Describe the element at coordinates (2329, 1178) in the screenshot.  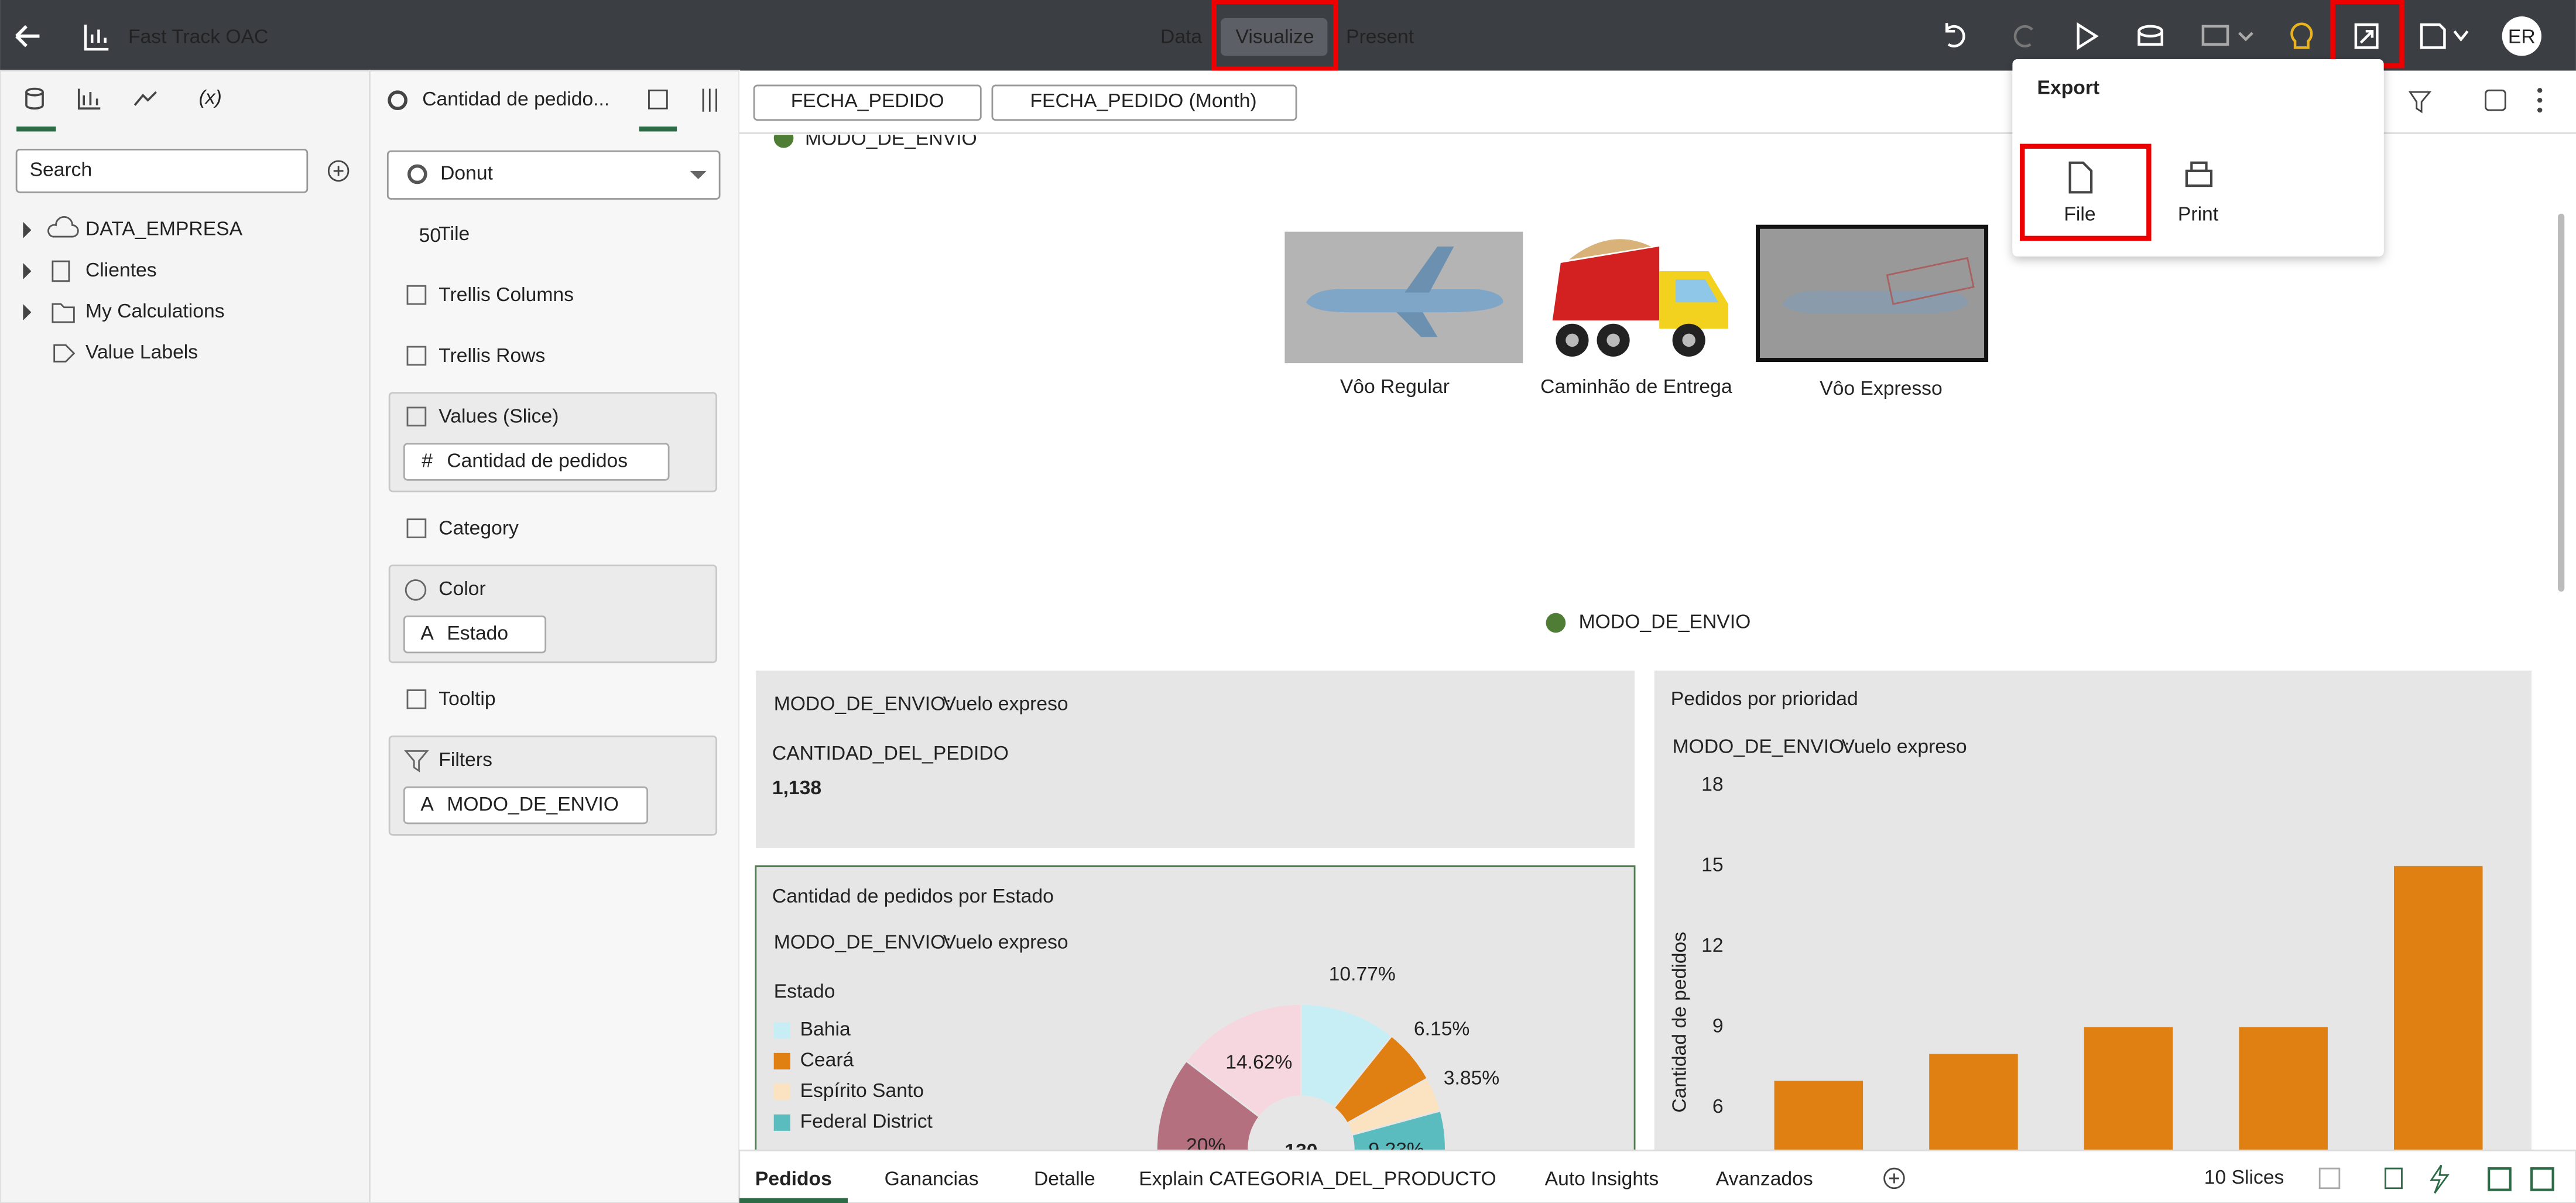
I see `layout-icon` at that location.